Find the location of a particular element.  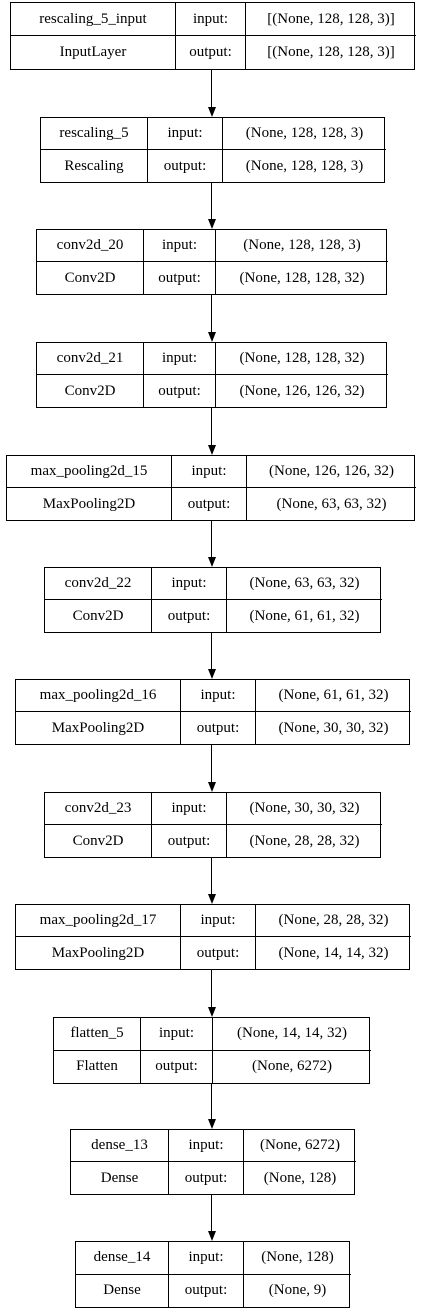

output-shape: (None, 128) is located at coordinates (300, 1177).